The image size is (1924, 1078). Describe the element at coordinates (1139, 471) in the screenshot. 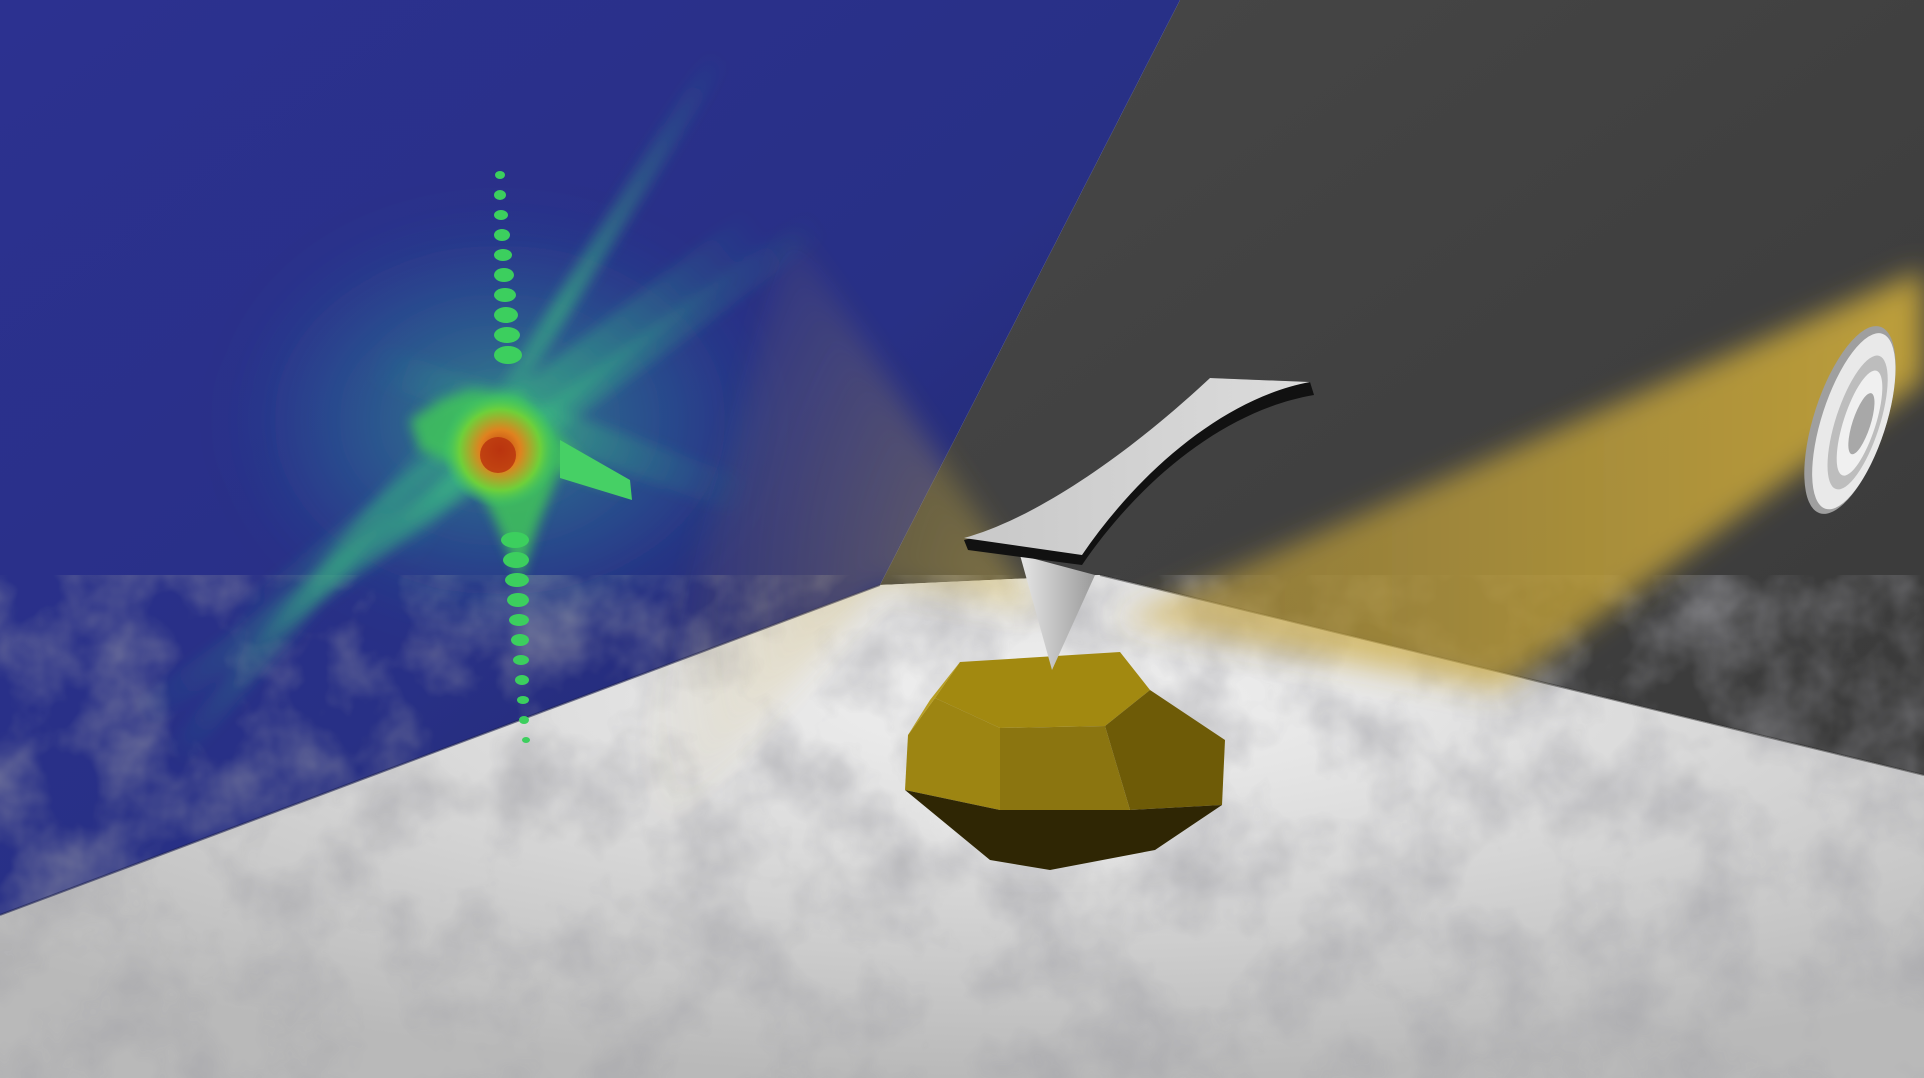

I see `afm-cantilever` at that location.